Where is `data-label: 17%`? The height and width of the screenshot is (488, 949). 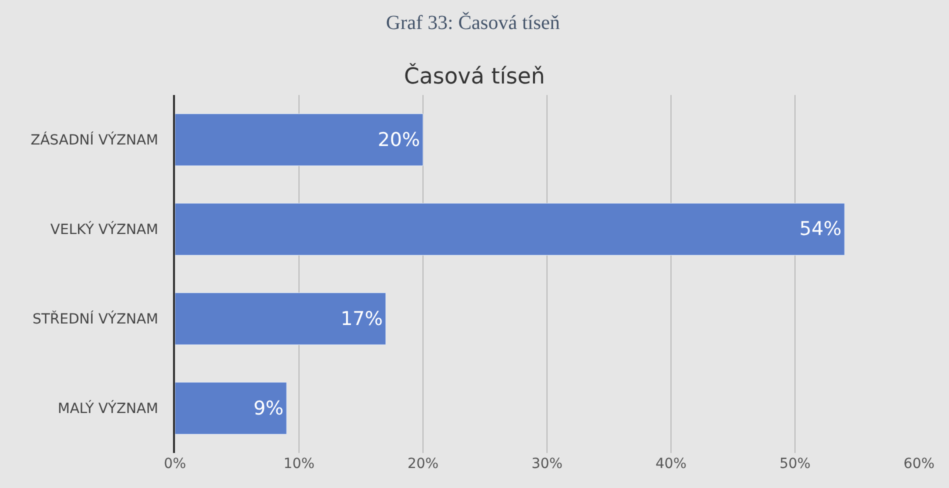 data-label: 17% is located at coordinates (361, 319).